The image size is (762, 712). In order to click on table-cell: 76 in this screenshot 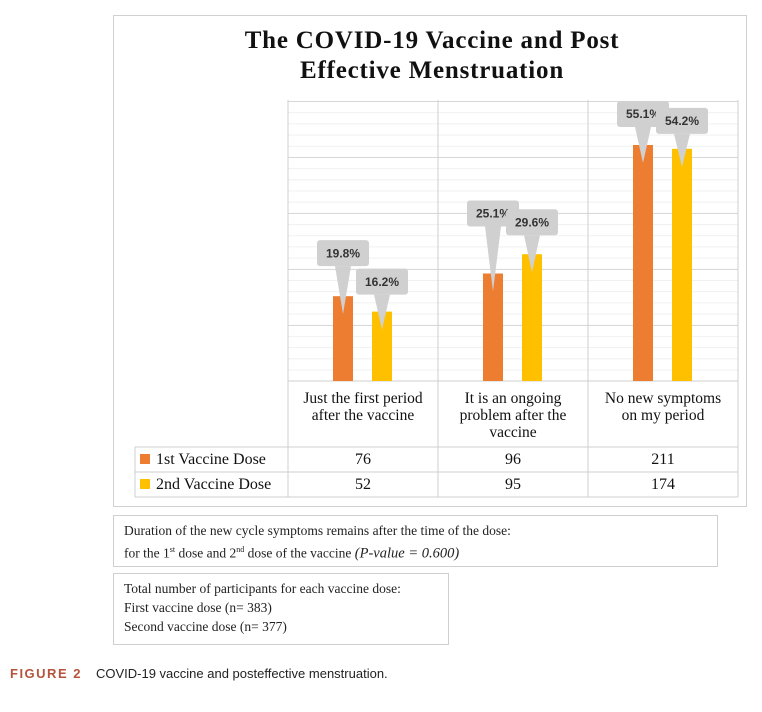, I will do `click(363, 459)`.